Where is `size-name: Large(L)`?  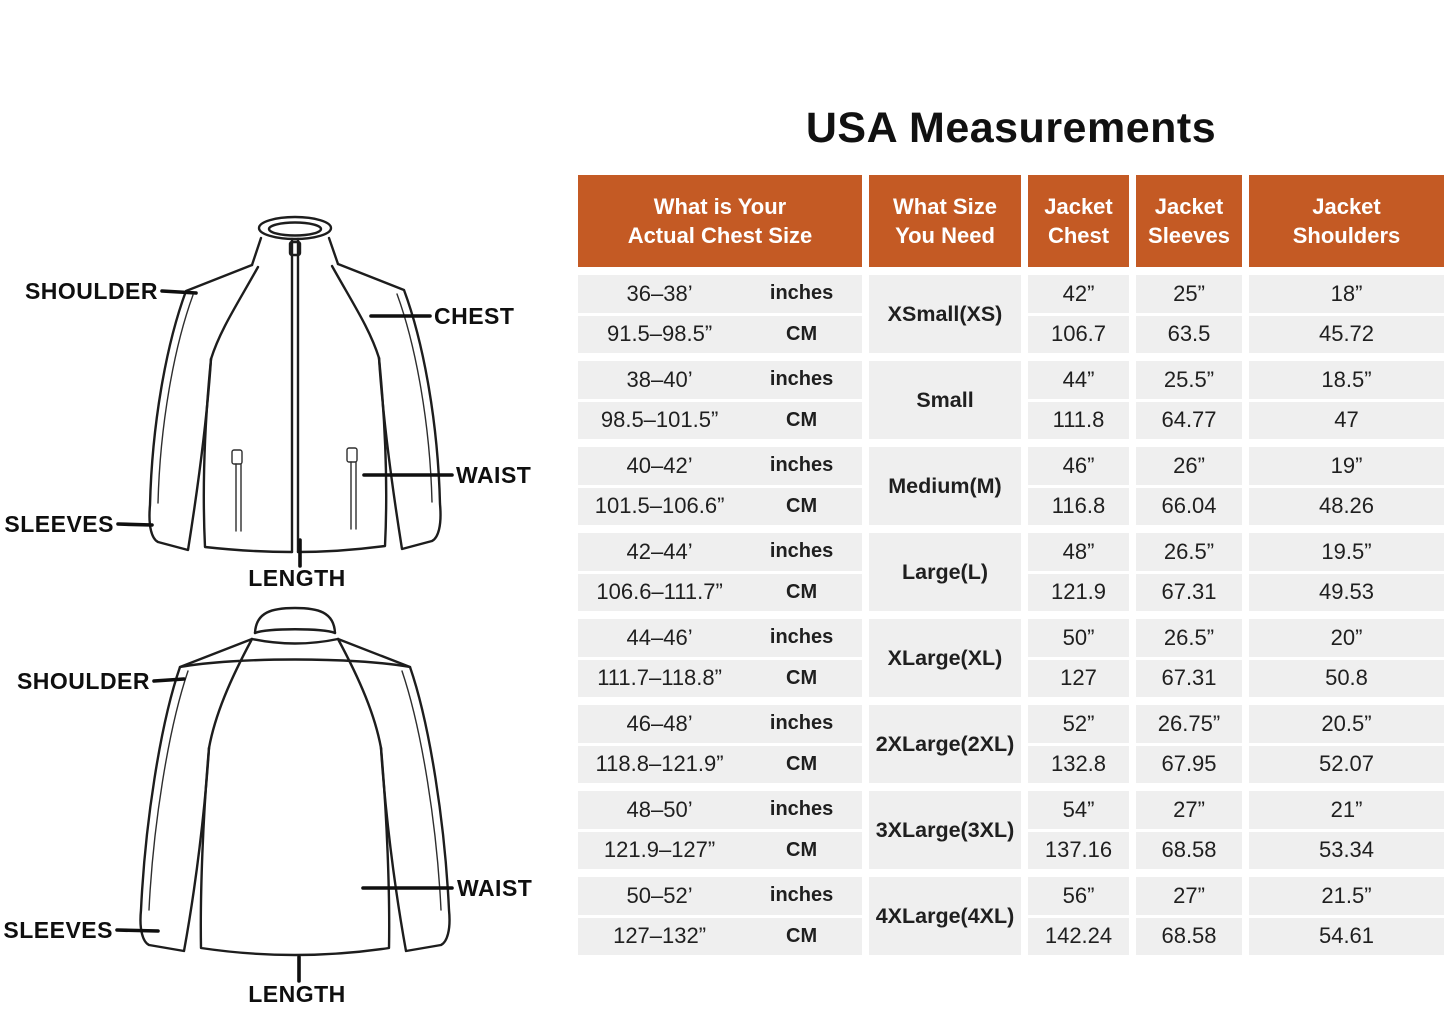
size-name: Large(L) is located at coordinates (945, 572).